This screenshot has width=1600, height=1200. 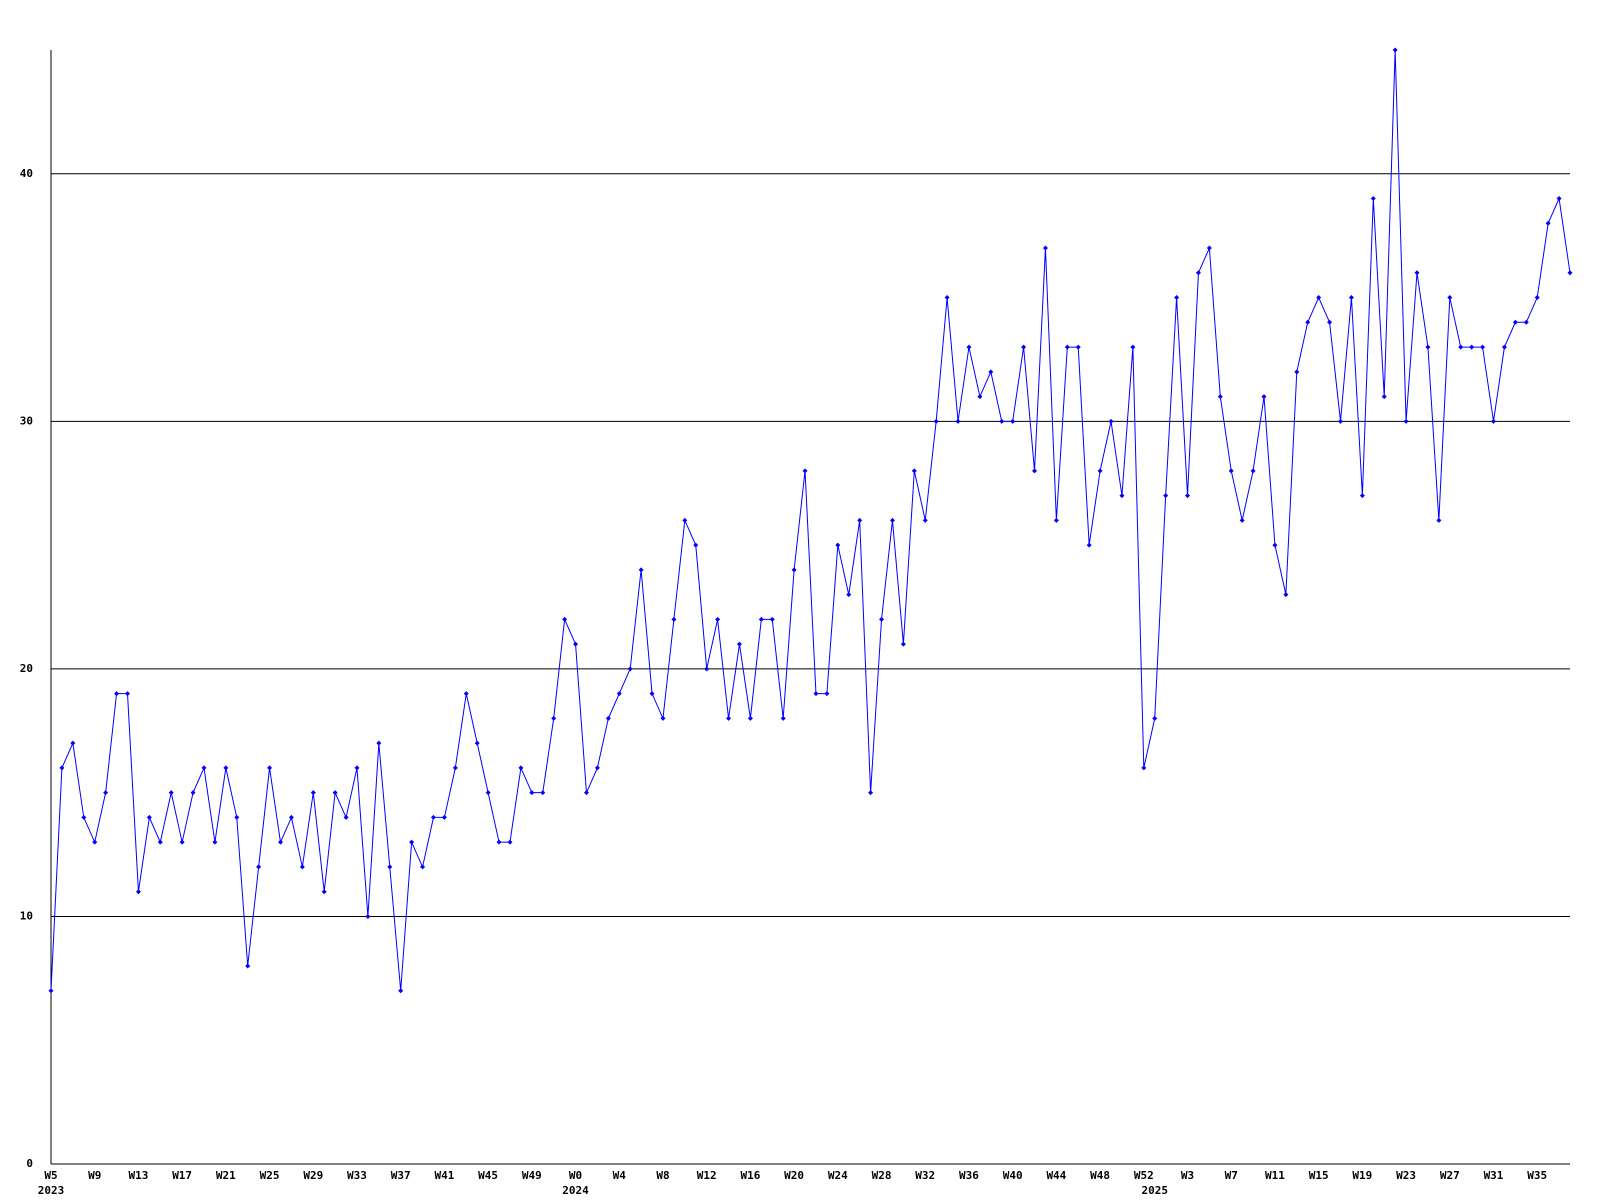 What do you see at coordinates (488, 1175) in the screenshot?
I see `x-tick-label: W45` at bounding box center [488, 1175].